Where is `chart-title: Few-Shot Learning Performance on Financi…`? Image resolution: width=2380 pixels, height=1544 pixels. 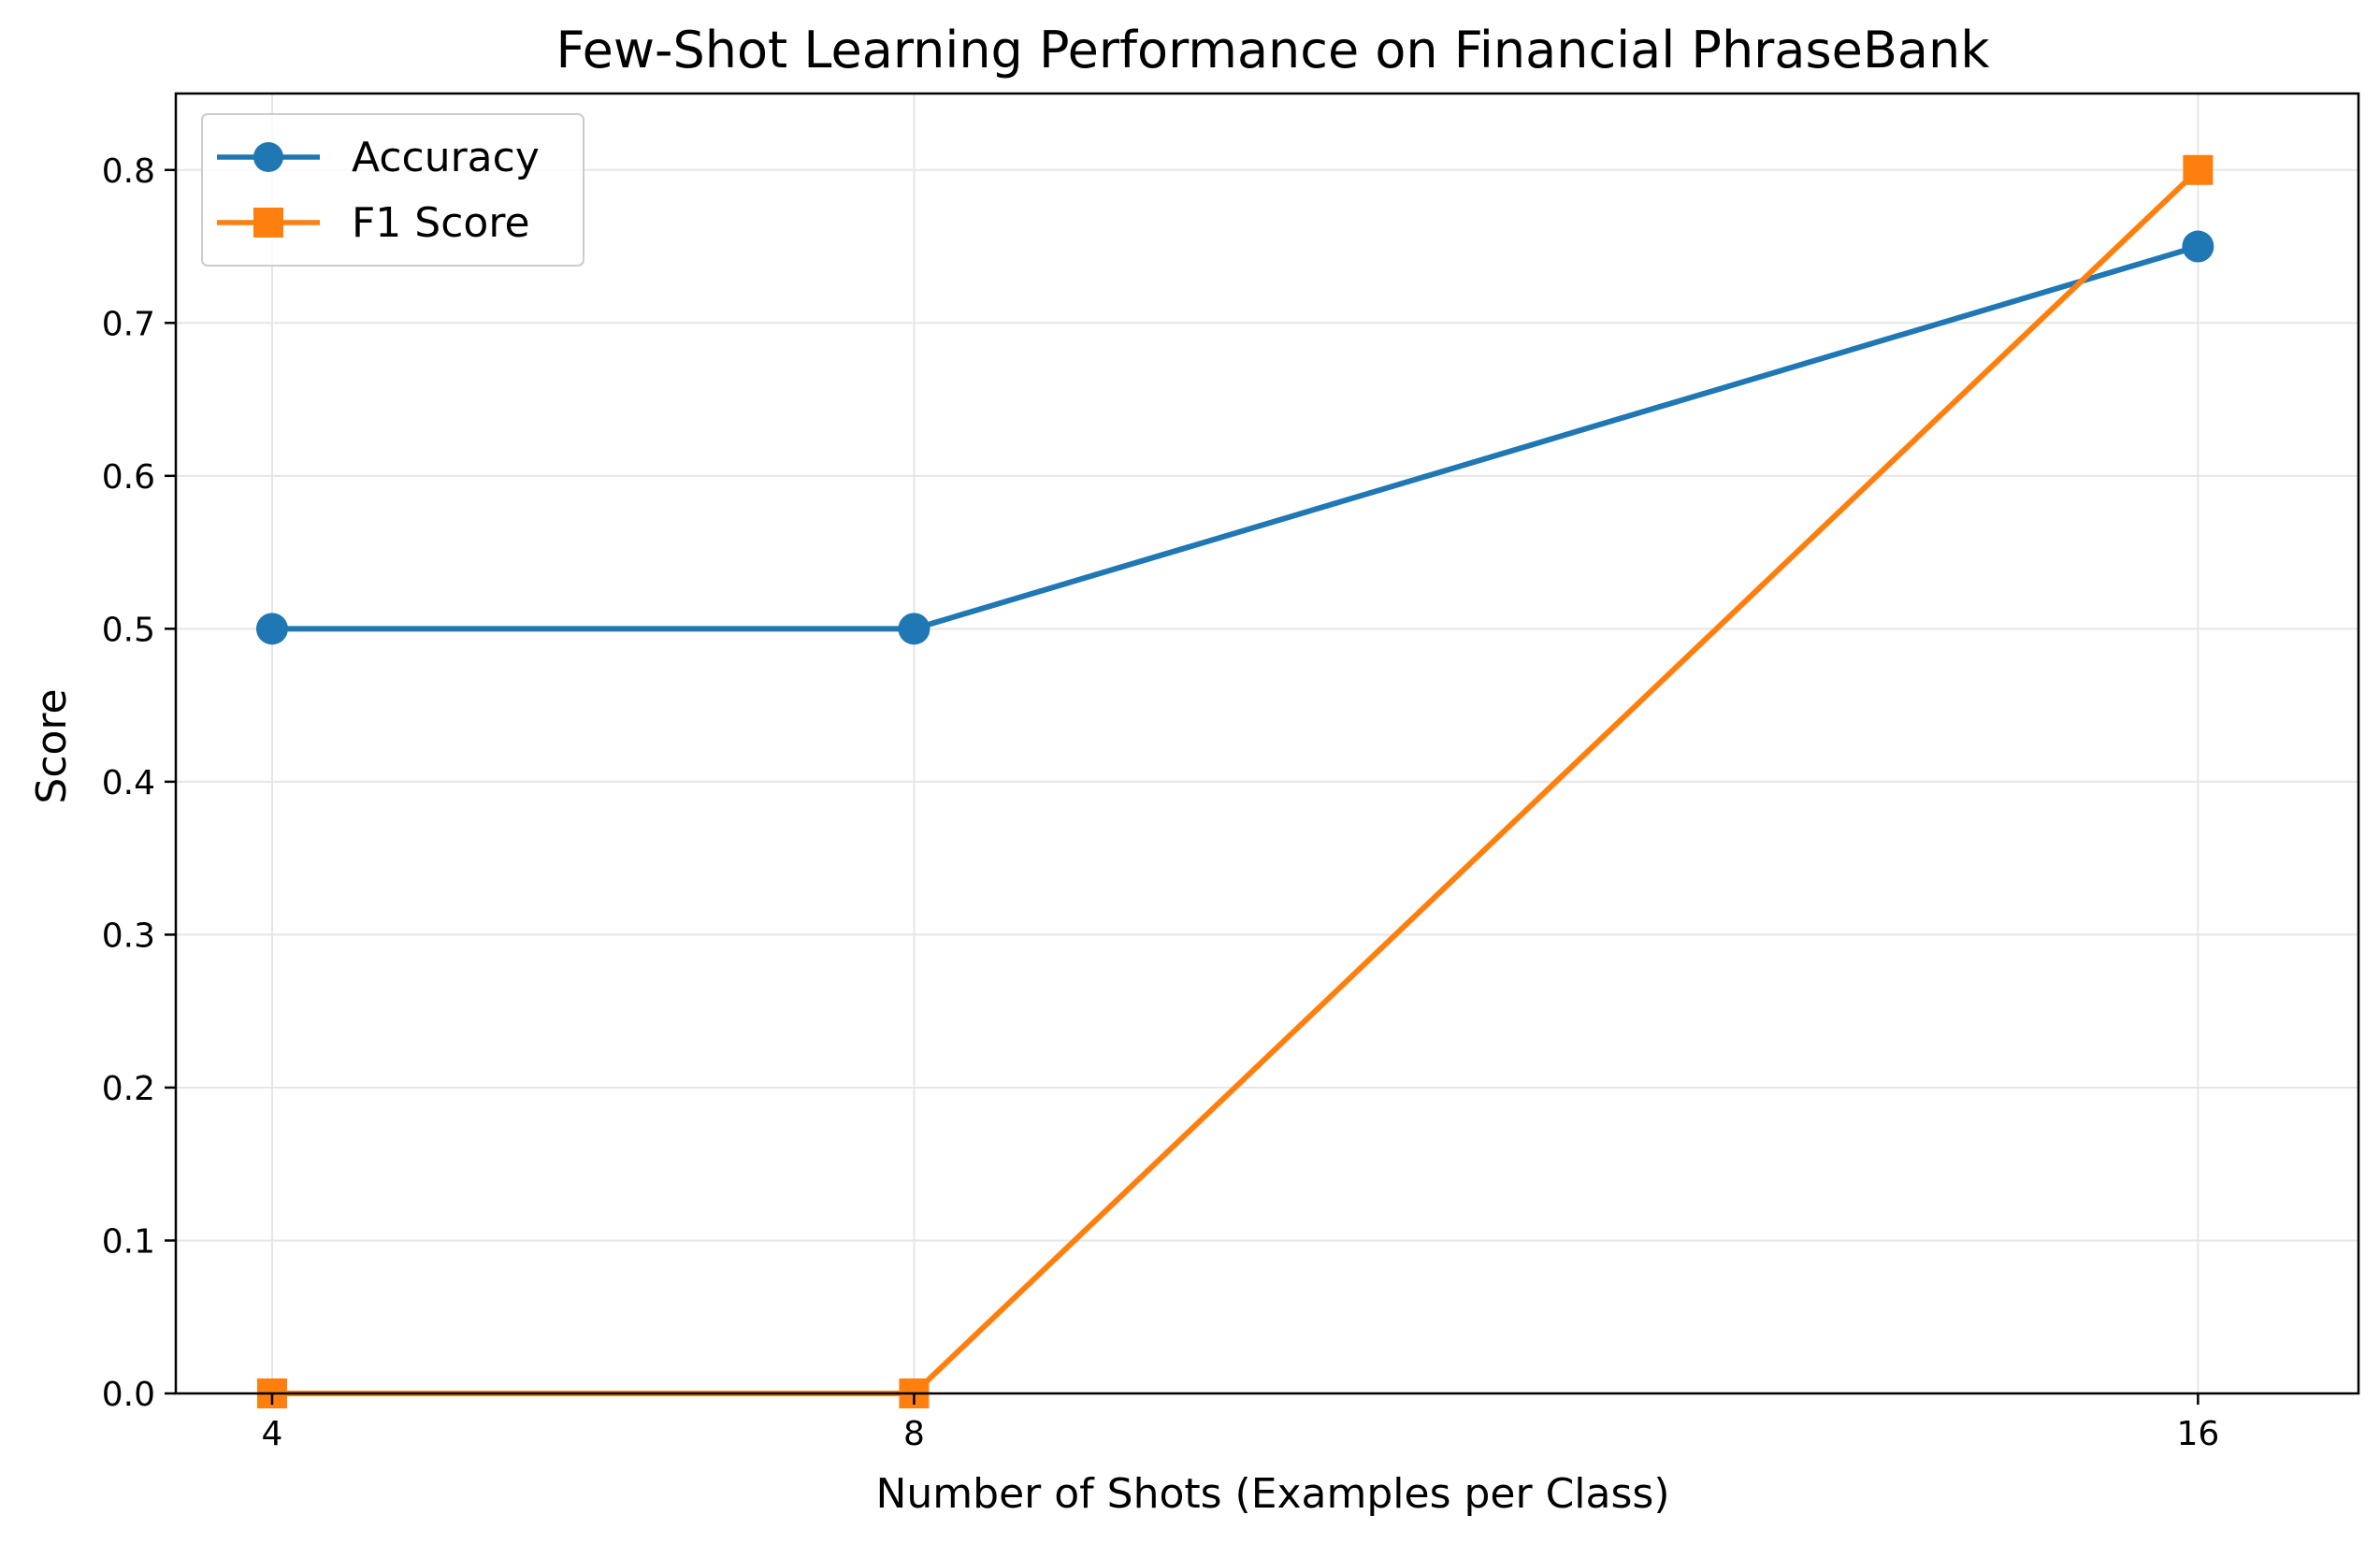
chart-title: Few-Shot Learning Performance on Financi… is located at coordinates (1273, 50).